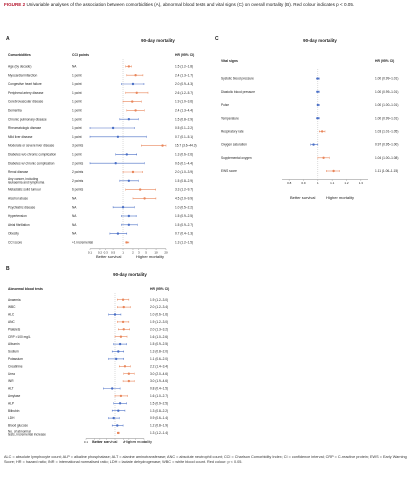 This screenshot has height=480, width=417. What do you see at coordinates (303, 183) in the screenshot?
I see `panel-c-tick-label: 0.9` at bounding box center [303, 183].